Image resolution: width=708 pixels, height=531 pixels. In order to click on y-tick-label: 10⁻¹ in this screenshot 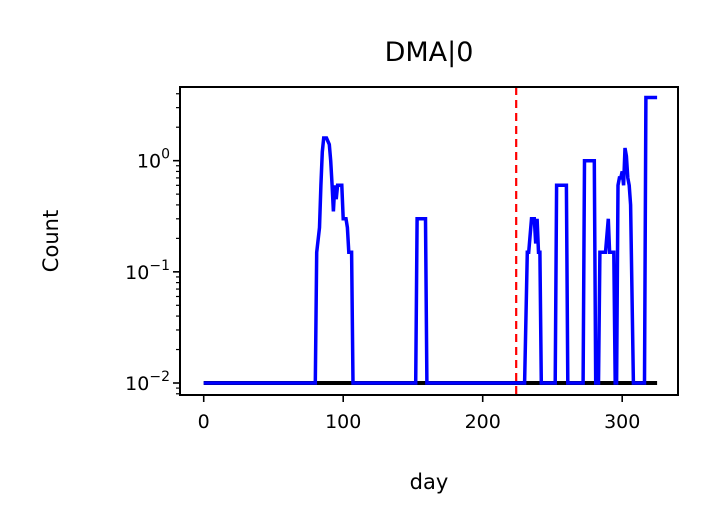, I will do `click(147, 271)`.